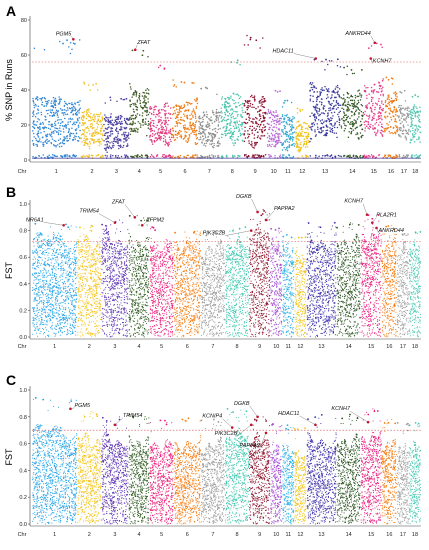  Describe the element at coordinates (24, 91) in the screenshot. I see `y-tick-label: 40` at that location.